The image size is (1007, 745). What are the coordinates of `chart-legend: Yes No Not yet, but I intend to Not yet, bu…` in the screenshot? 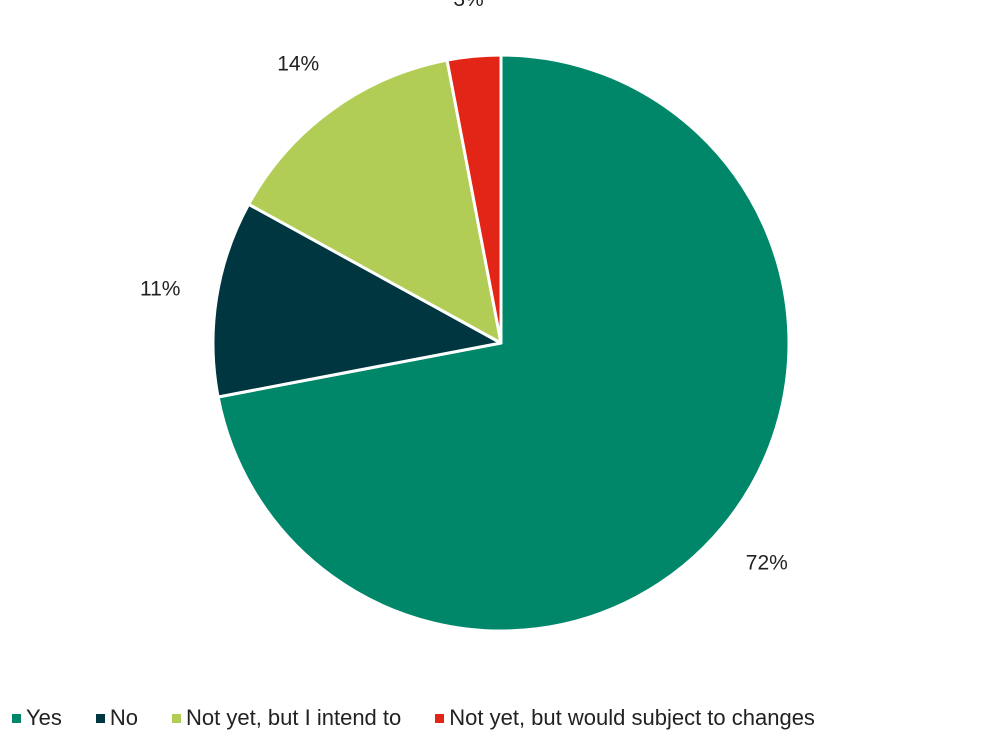 It's located at (413, 718).